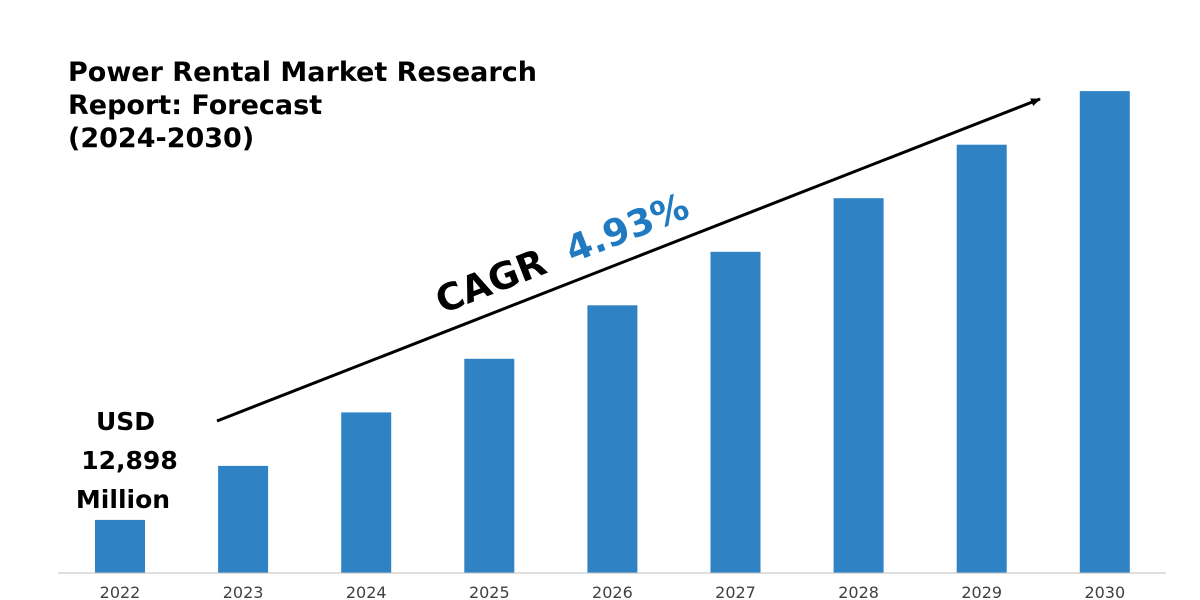 This screenshot has width=1200, height=600. Describe the element at coordinates (489, 591) in the screenshot. I see `x-tick-label-2025: 2025` at that location.